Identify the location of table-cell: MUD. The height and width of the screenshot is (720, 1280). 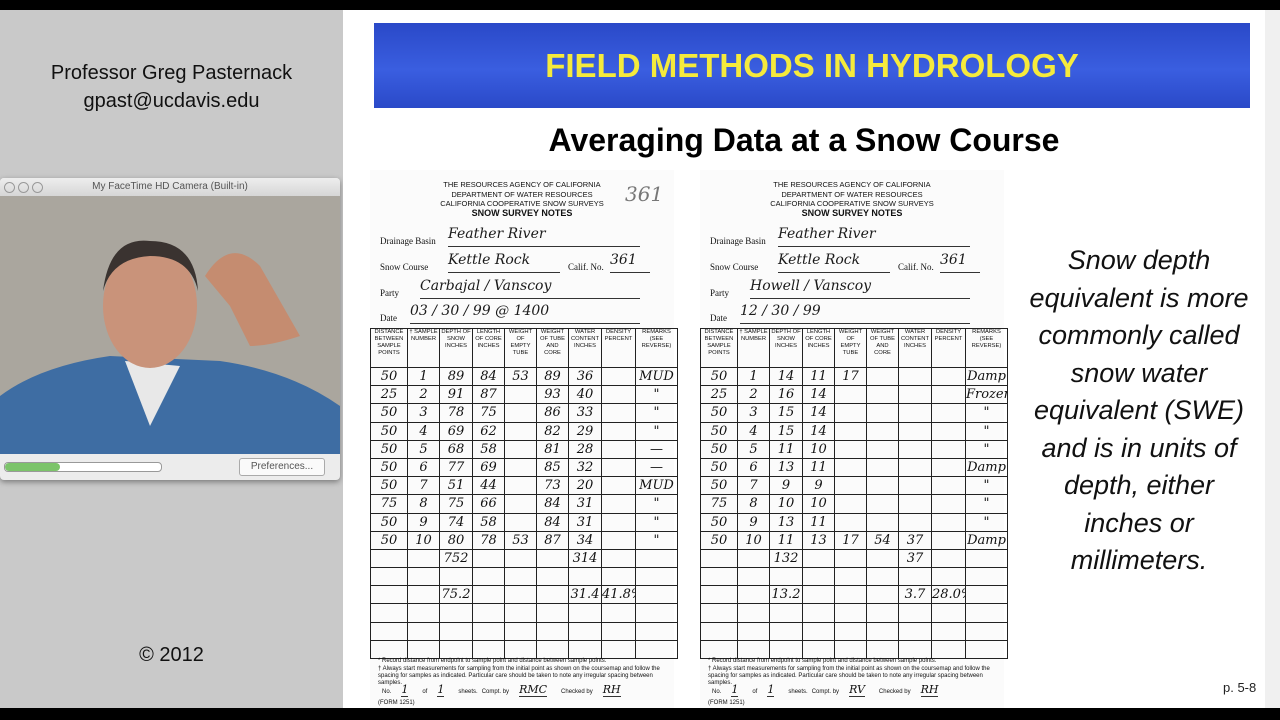
(656, 376).